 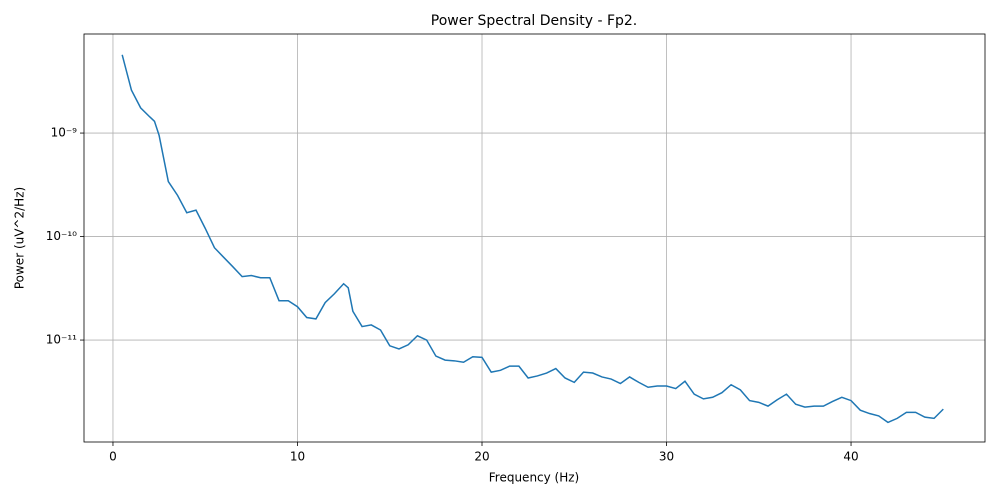 I want to click on x-tick-label: 20, so click(x=481, y=457).